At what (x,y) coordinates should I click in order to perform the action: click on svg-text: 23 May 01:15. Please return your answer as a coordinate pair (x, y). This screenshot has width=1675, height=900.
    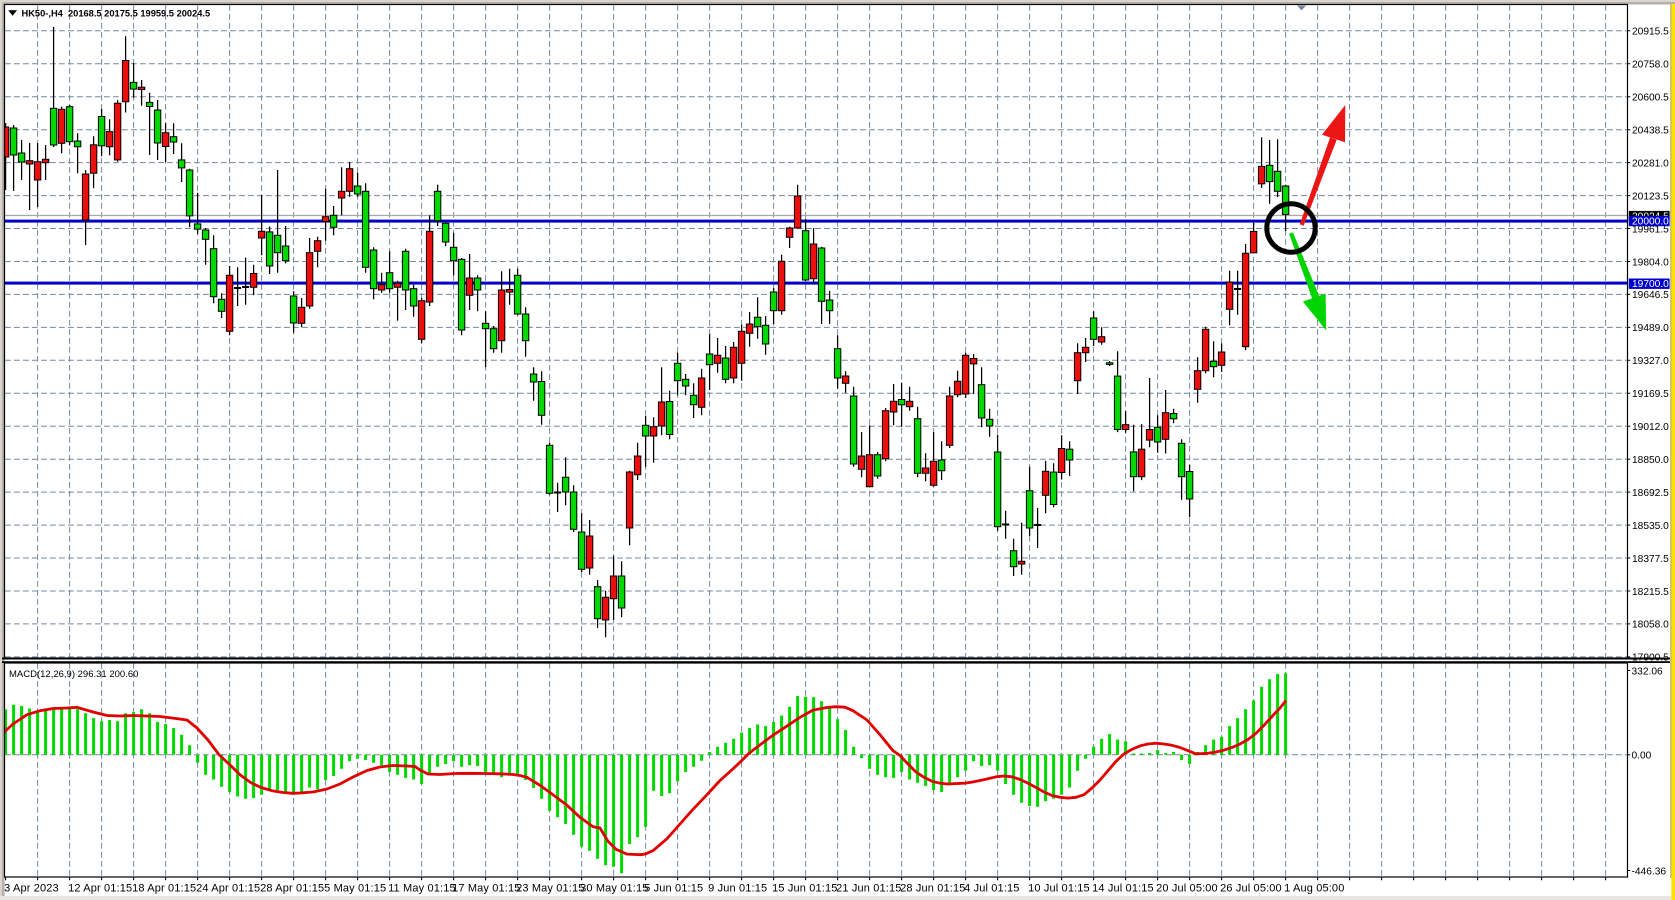
    Looking at the image, I should click on (550, 889).